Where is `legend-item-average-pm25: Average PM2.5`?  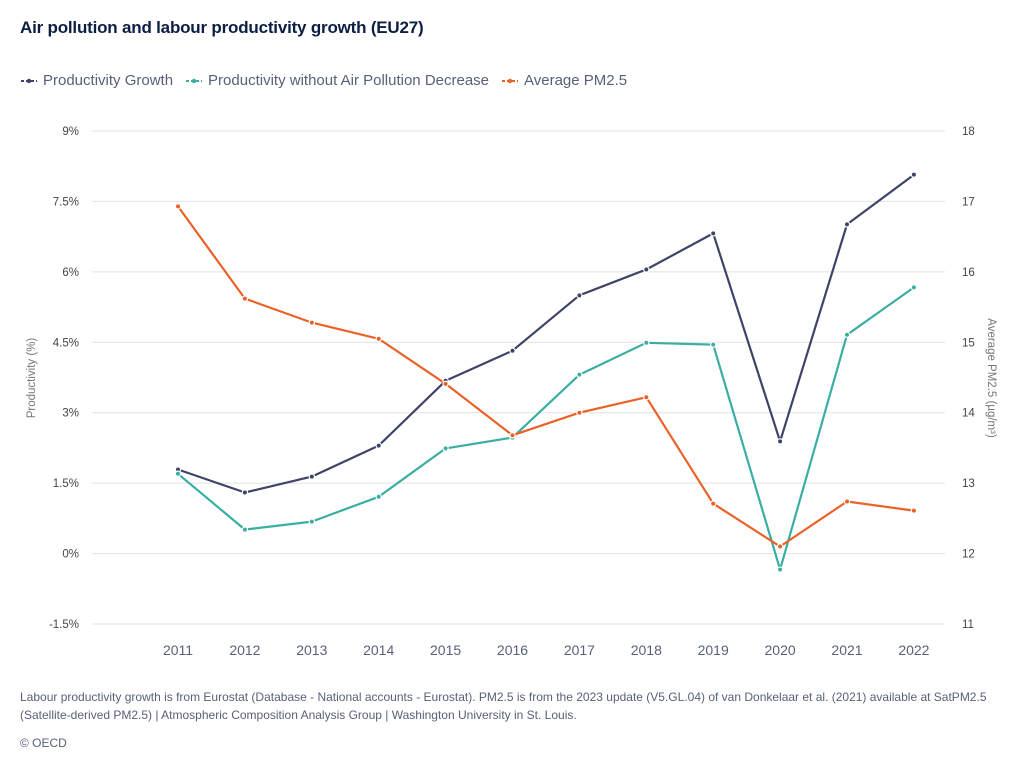 legend-item-average-pm25: Average PM2.5 is located at coordinates (564, 80).